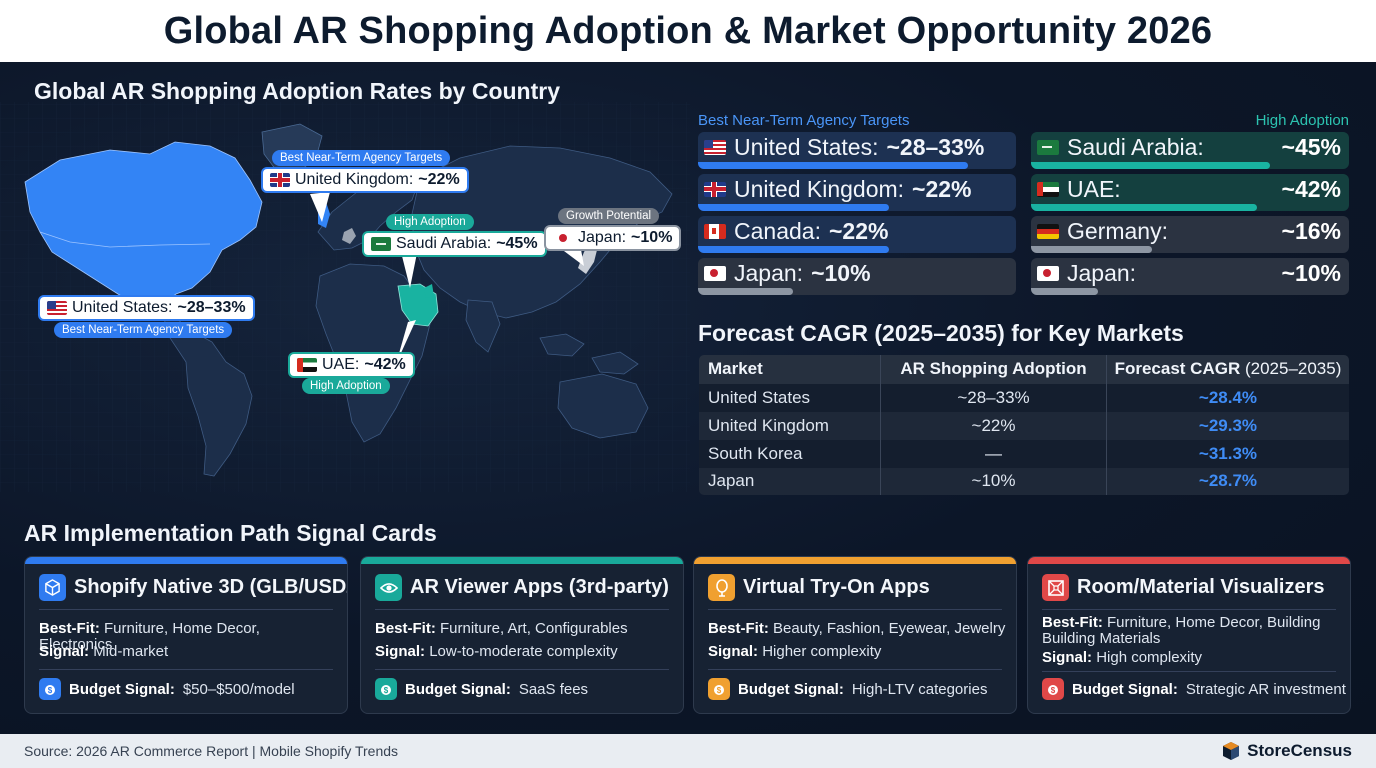 This screenshot has height=768, width=1376. Describe the element at coordinates (1079, 189) in the screenshot. I see `bar-label: UAE:` at that location.